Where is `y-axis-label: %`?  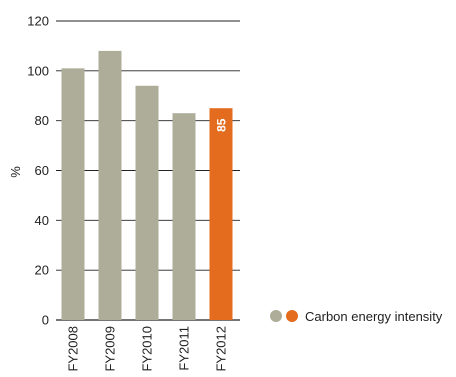 y-axis-label: % is located at coordinates (15, 172).